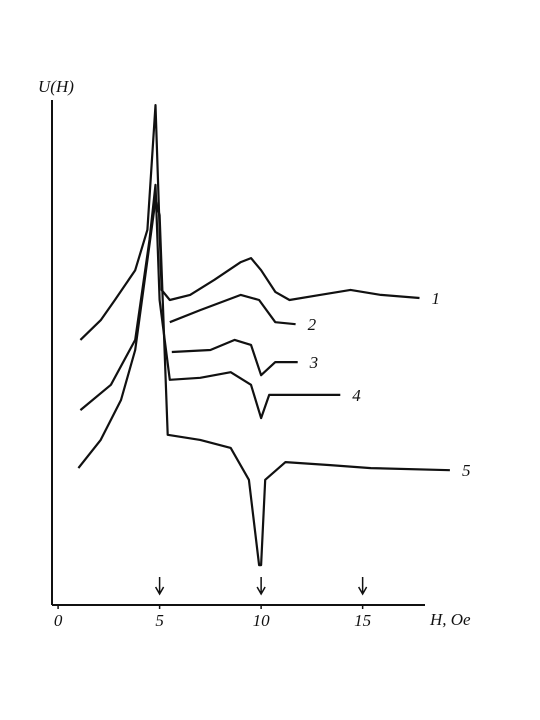 The image size is (540, 720). Describe the element at coordinates (312, 324) in the screenshot. I see `curve-label: 2` at that location.